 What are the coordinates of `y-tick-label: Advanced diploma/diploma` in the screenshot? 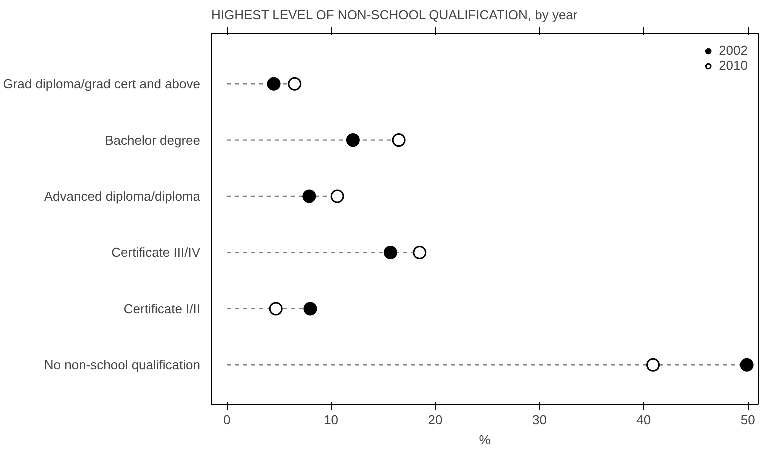 It's located at (123, 196).